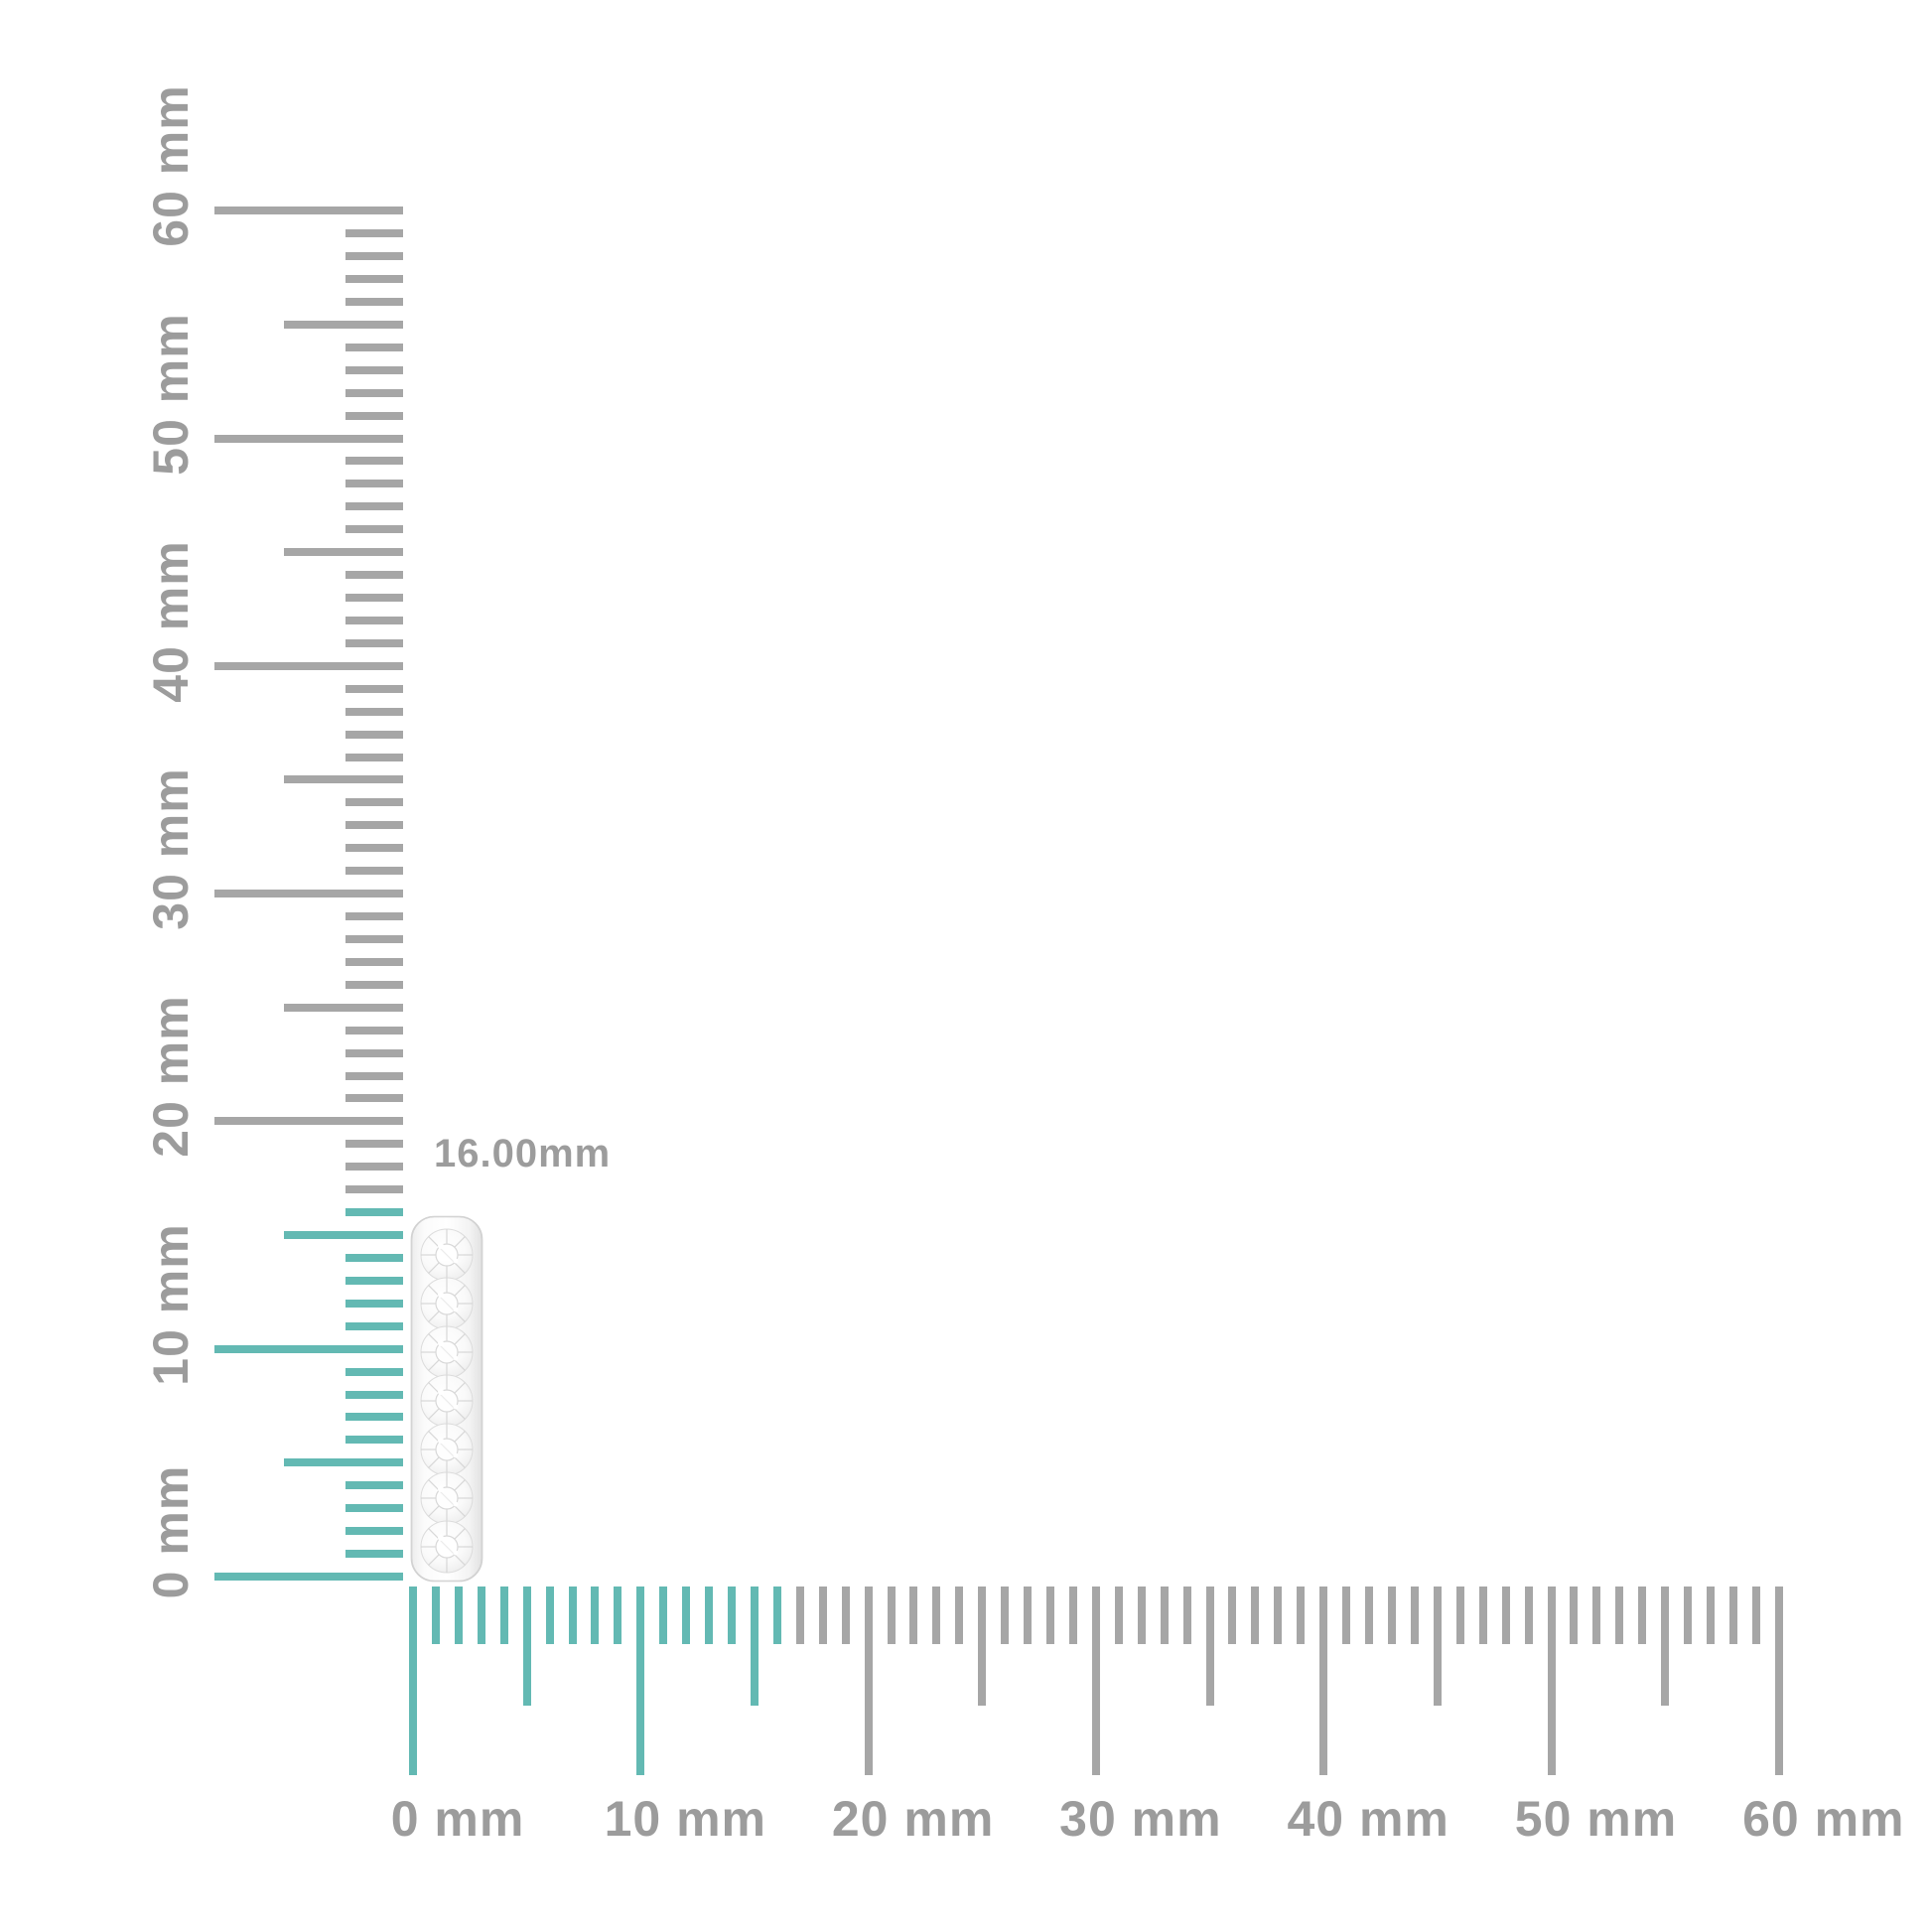  Describe the element at coordinates (663, 1616) in the screenshot. I see `h-tick-11mm` at that location.